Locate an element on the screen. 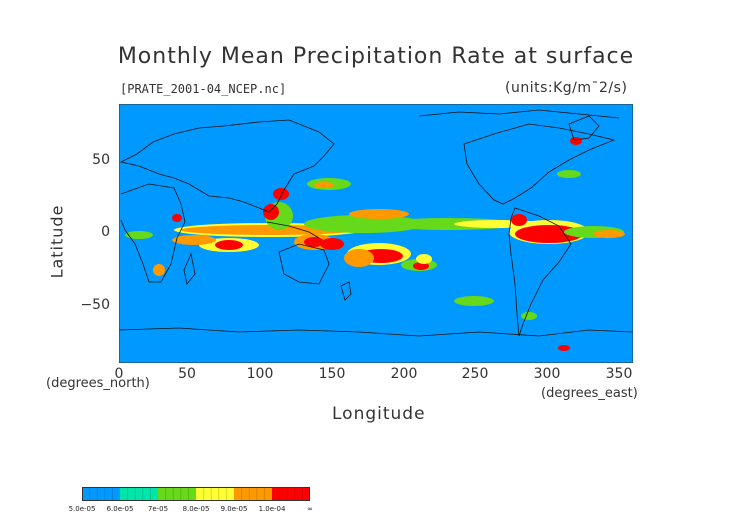 The width and height of the screenshot is (752, 532). legend-label: 9.0e-05 is located at coordinates (234, 509).